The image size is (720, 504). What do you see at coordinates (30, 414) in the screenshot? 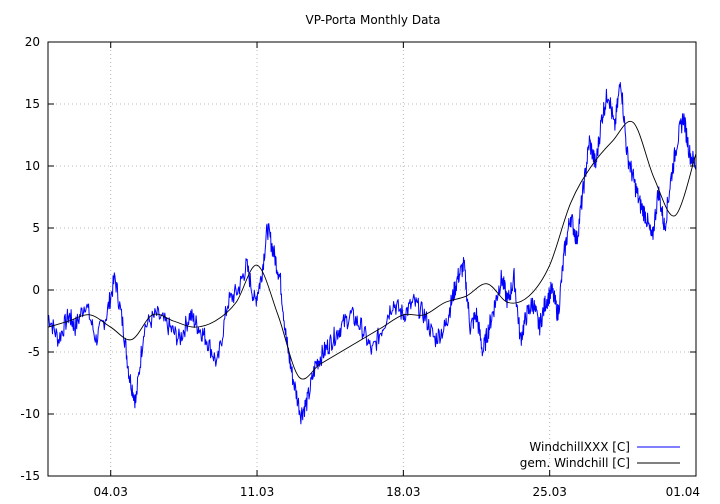
I see `y-tick-label: -10` at bounding box center [30, 414].